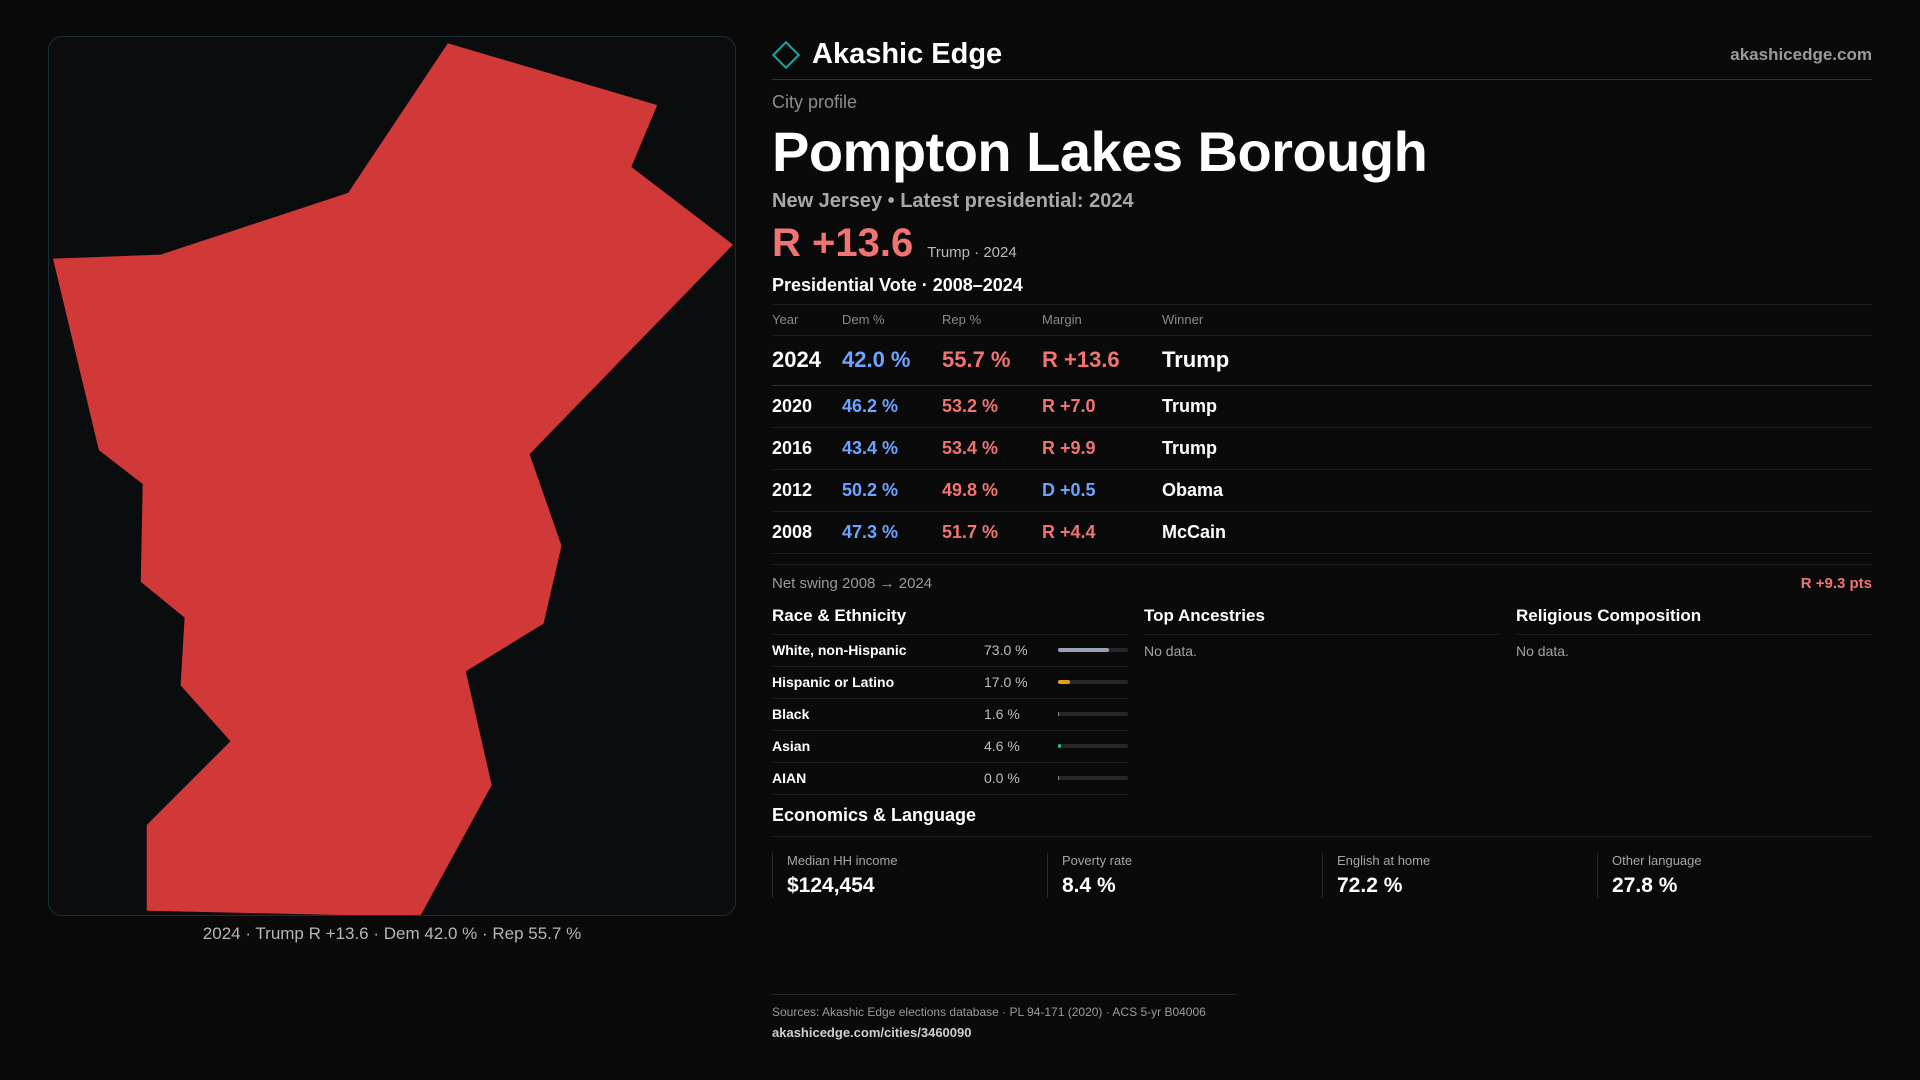 This screenshot has width=1920, height=1080. What do you see at coordinates (1089, 885) in the screenshot?
I see `econ-value: 8.4 %` at bounding box center [1089, 885].